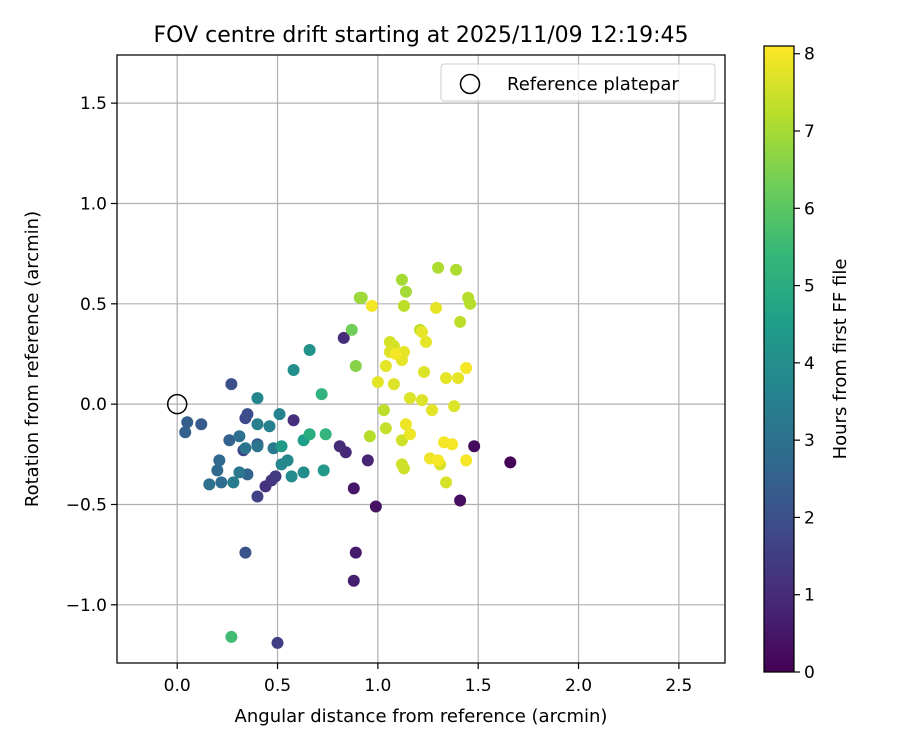 This screenshot has height=750, width=900. I want to click on x-tick-label: 0.5, so click(277, 686).